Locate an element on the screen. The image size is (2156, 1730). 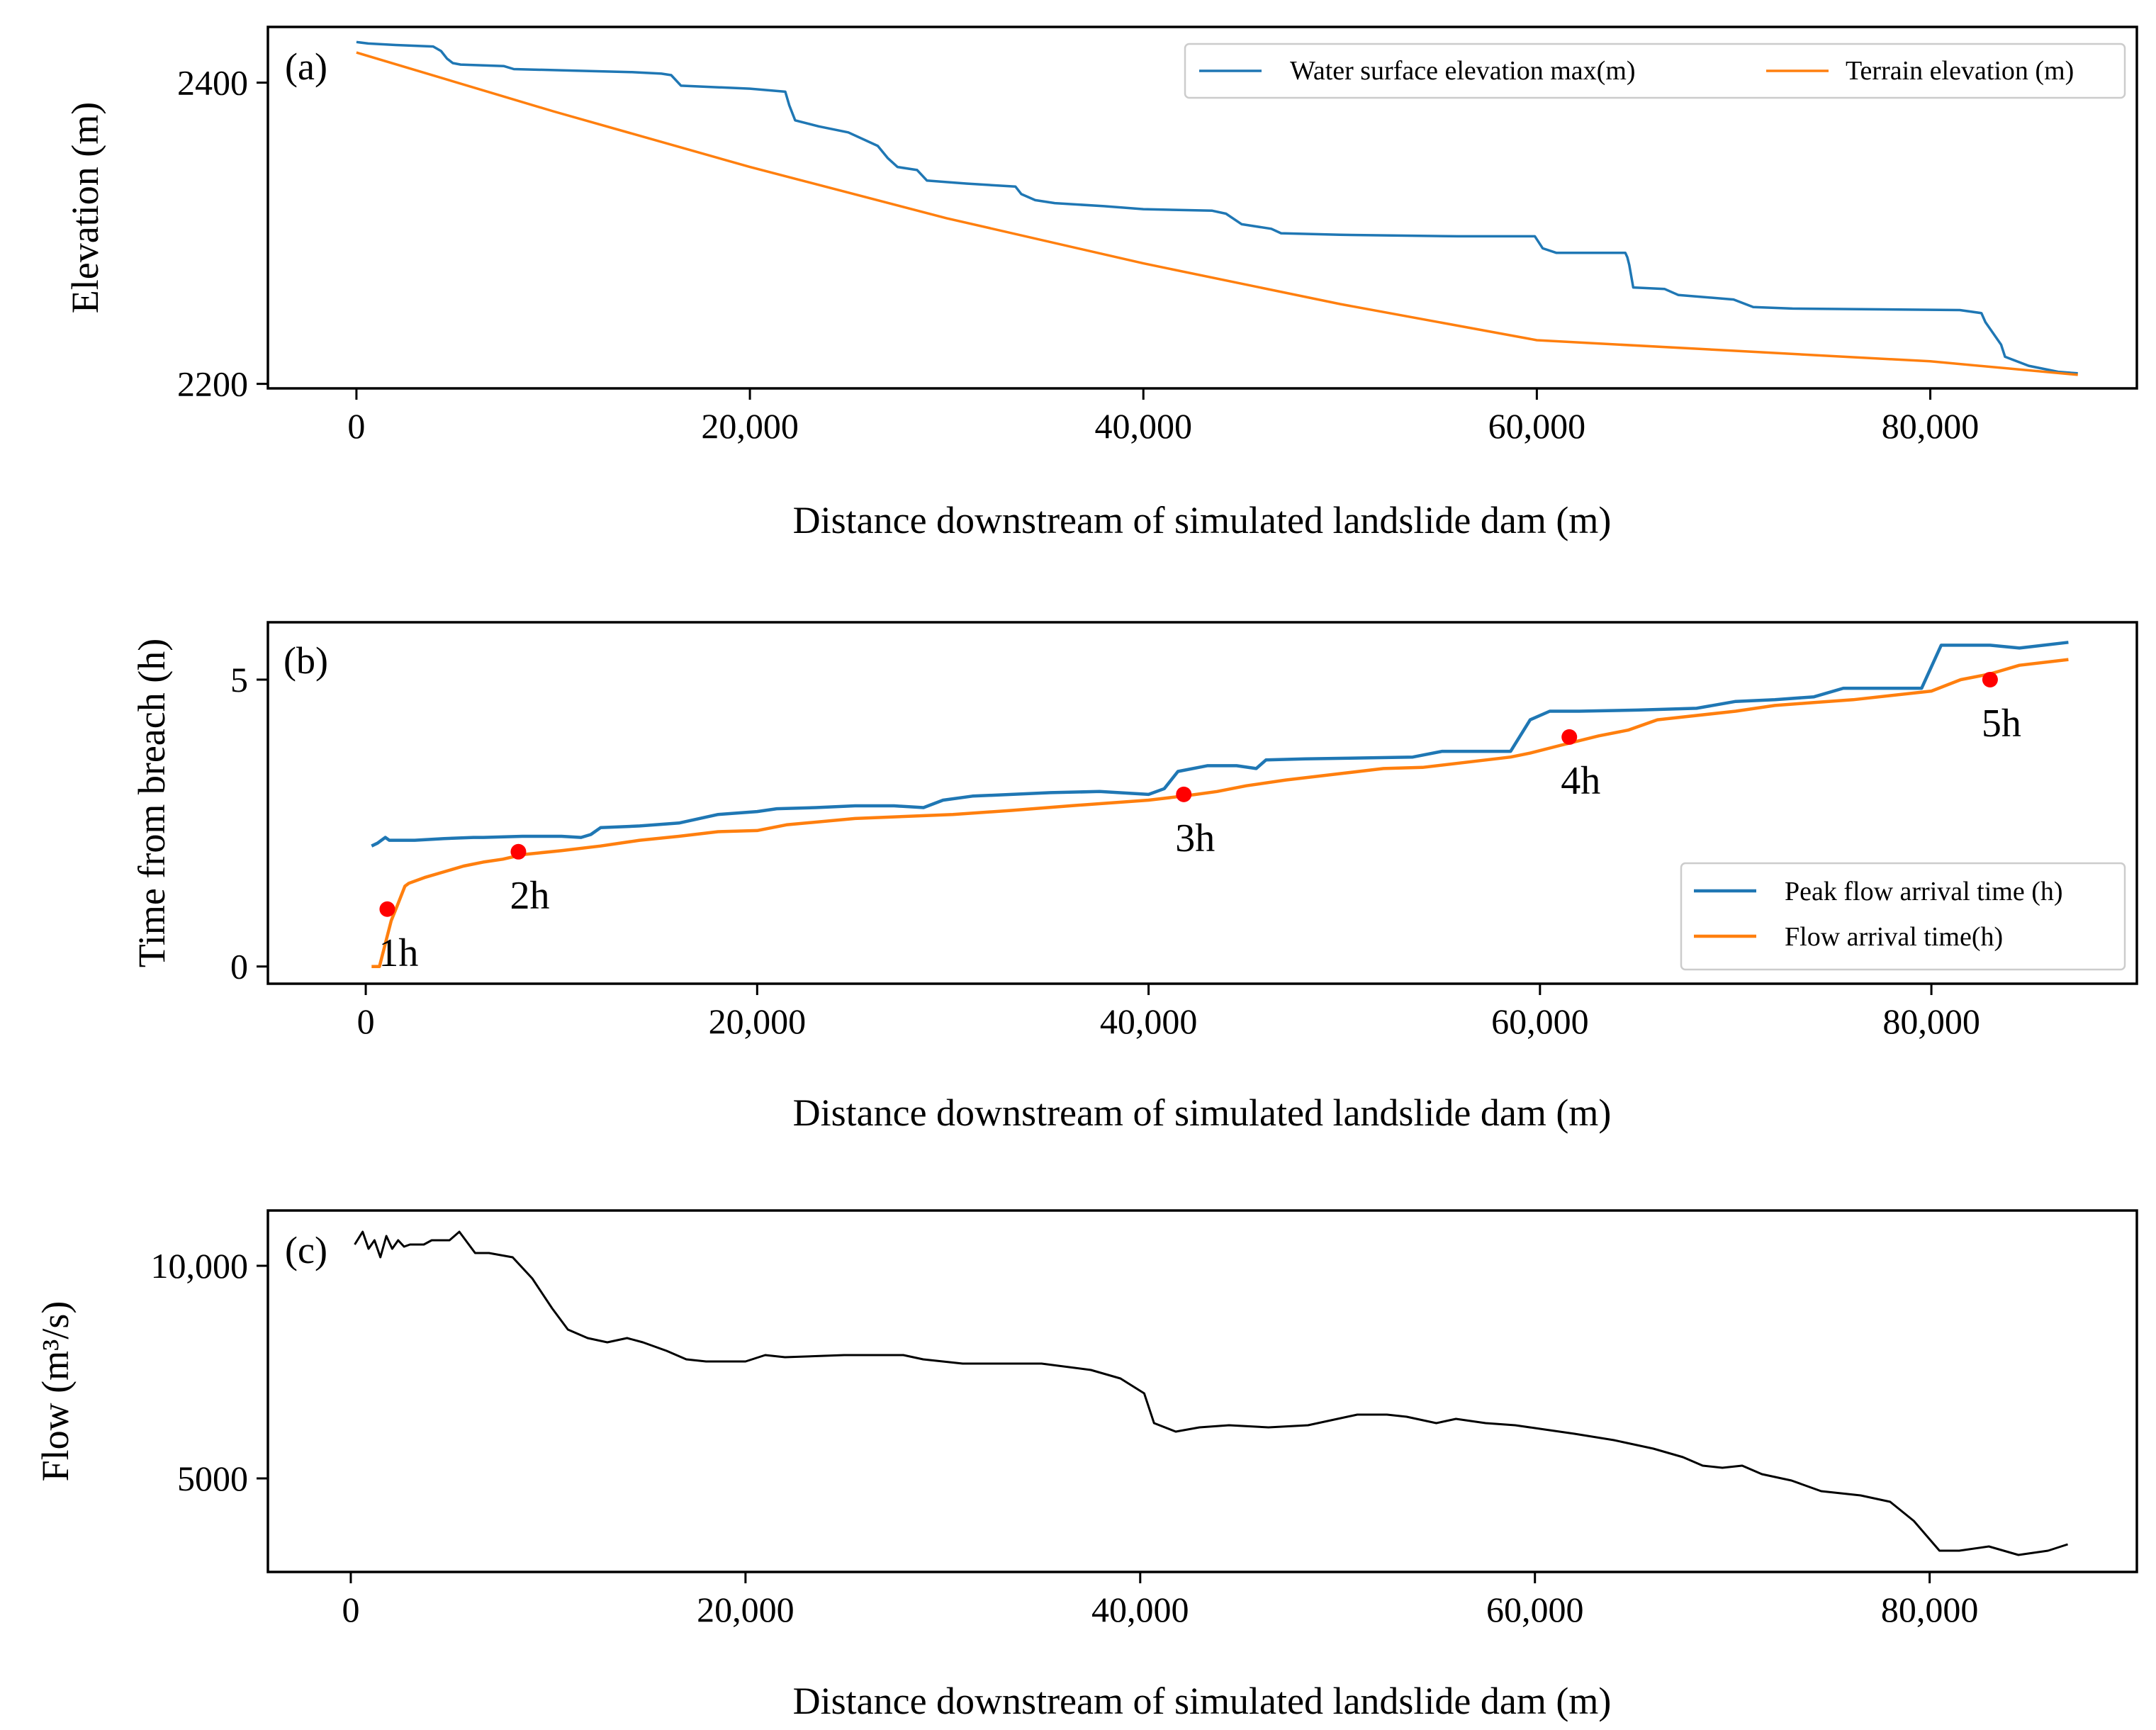
y-tick-label: 2200 is located at coordinates (212, 384).